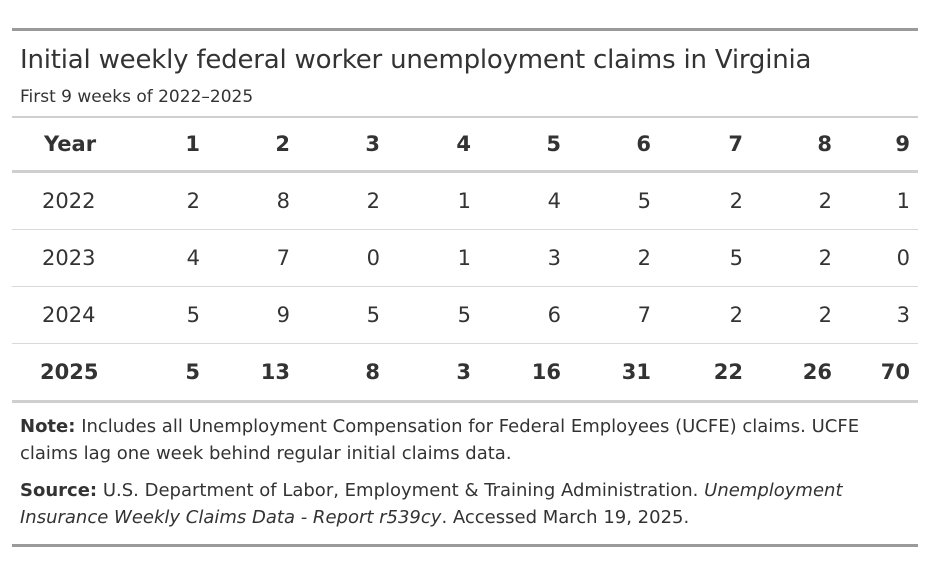 Image resolution: width=927 pixels, height=583 pixels. What do you see at coordinates (875, 373) in the screenshot?
I see `table-cell: 70` at bounding box center [875, 373].